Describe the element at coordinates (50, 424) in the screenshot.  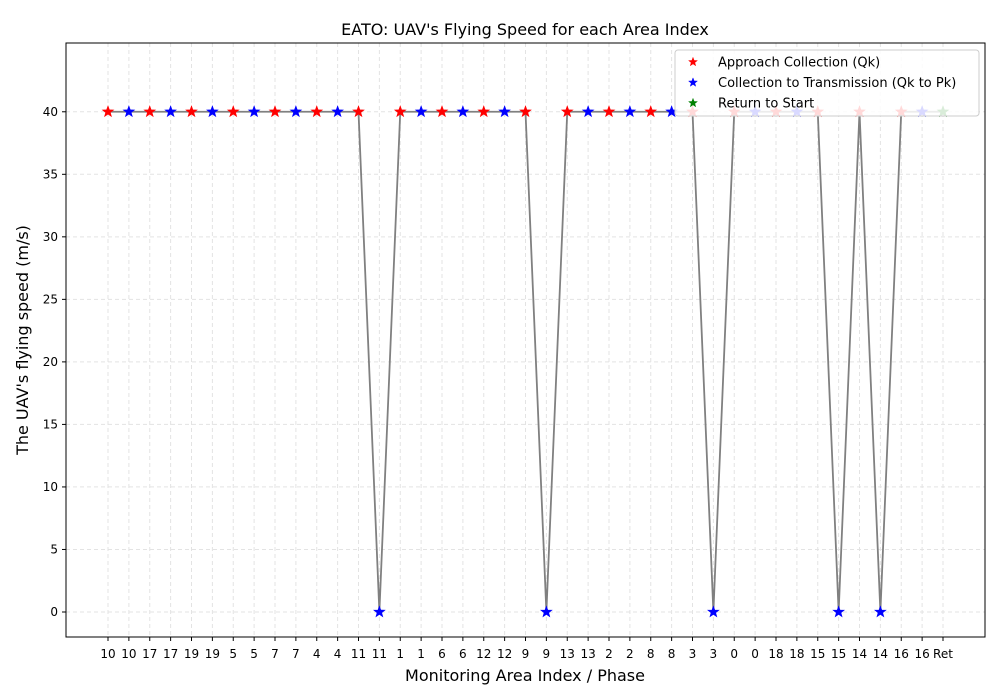
I see `y-tick-label: 15` at that location.